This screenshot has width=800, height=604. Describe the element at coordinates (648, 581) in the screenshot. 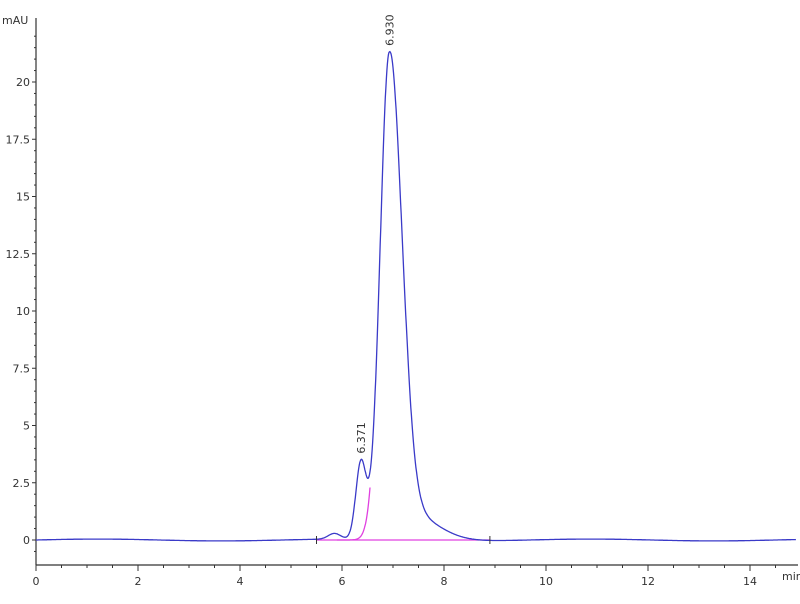

I see `x-tick-label: 12` at that location.